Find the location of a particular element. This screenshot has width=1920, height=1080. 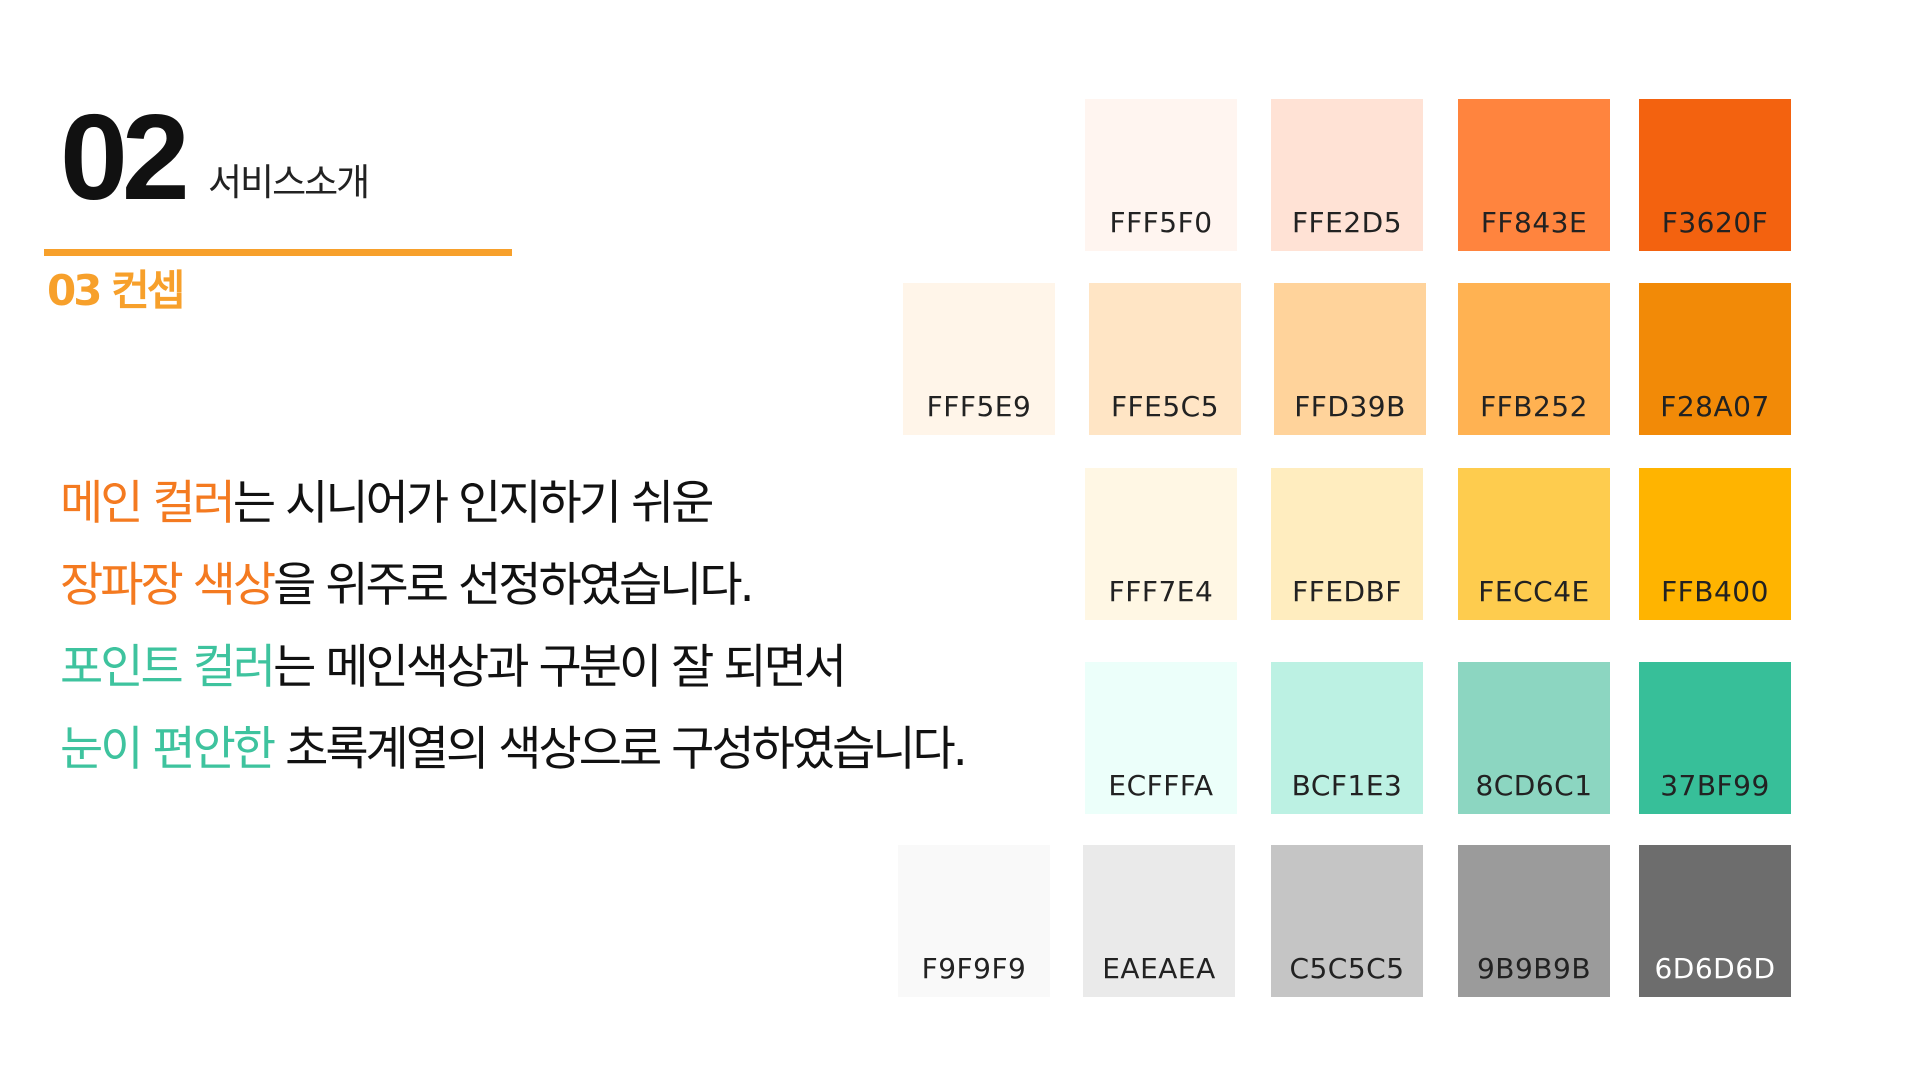

swatch-ffe5c5: FFE5C5 is located at coordinates (1165, 359).